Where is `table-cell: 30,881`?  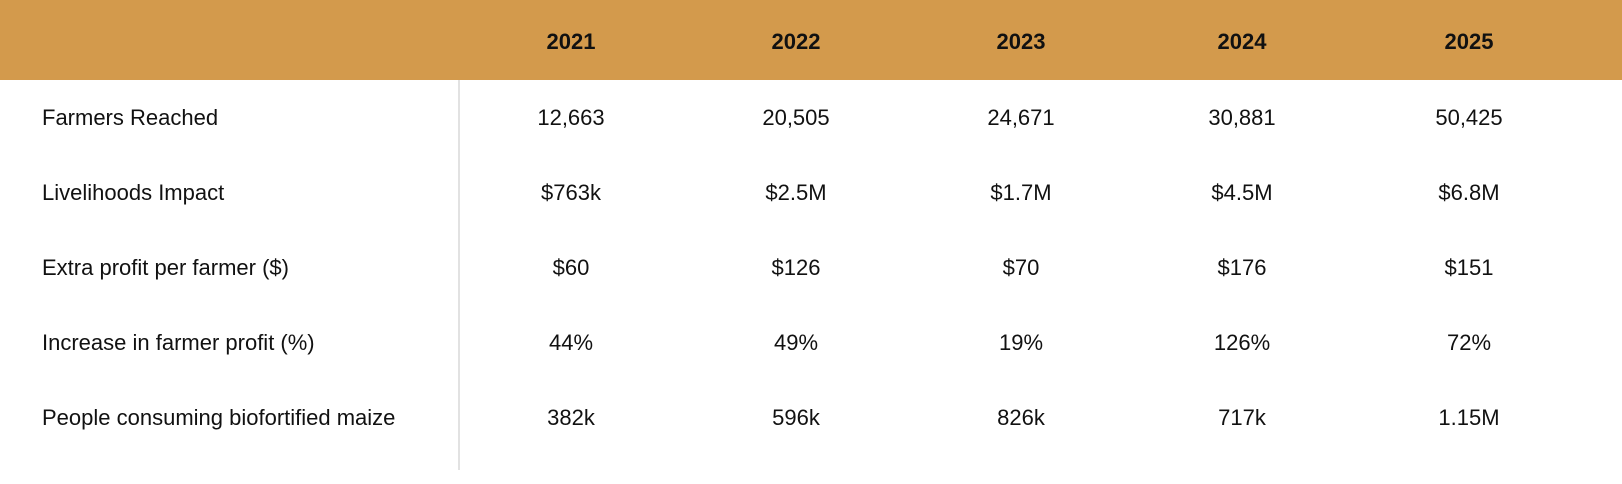
table-cell: 30,881 is located at coordinates (1242, 117).